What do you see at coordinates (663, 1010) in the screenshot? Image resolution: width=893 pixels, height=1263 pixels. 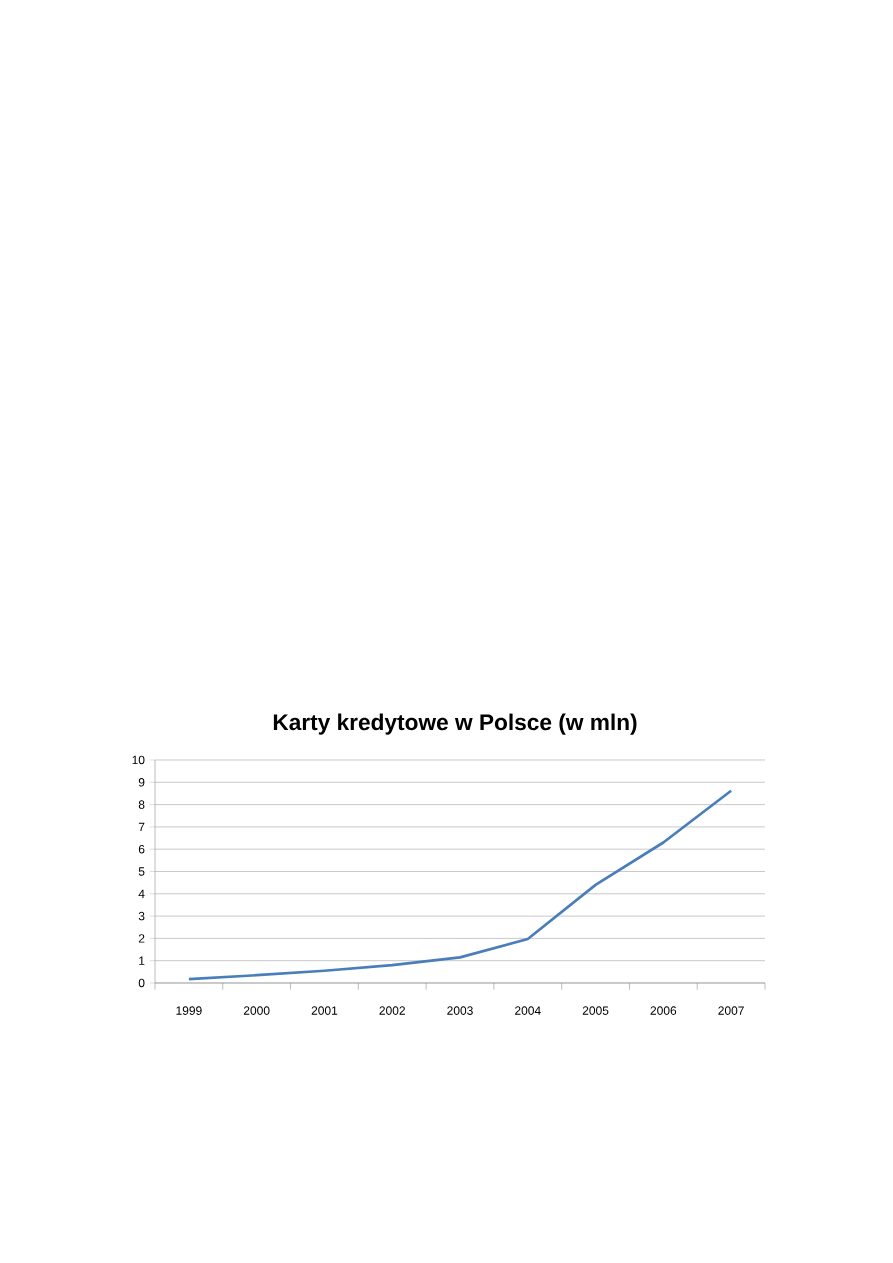 I see `x-tick-label: 2006` at bounding box center [663, 1010].